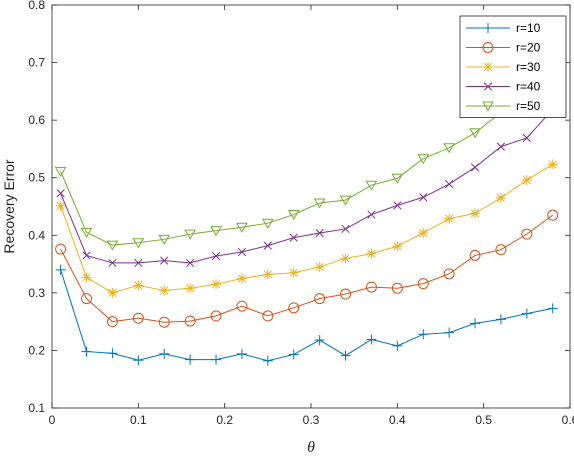 The width and height of the screenshot is (574, 456). I want to click on x-tick-label: 0.4, so click(397, 420).